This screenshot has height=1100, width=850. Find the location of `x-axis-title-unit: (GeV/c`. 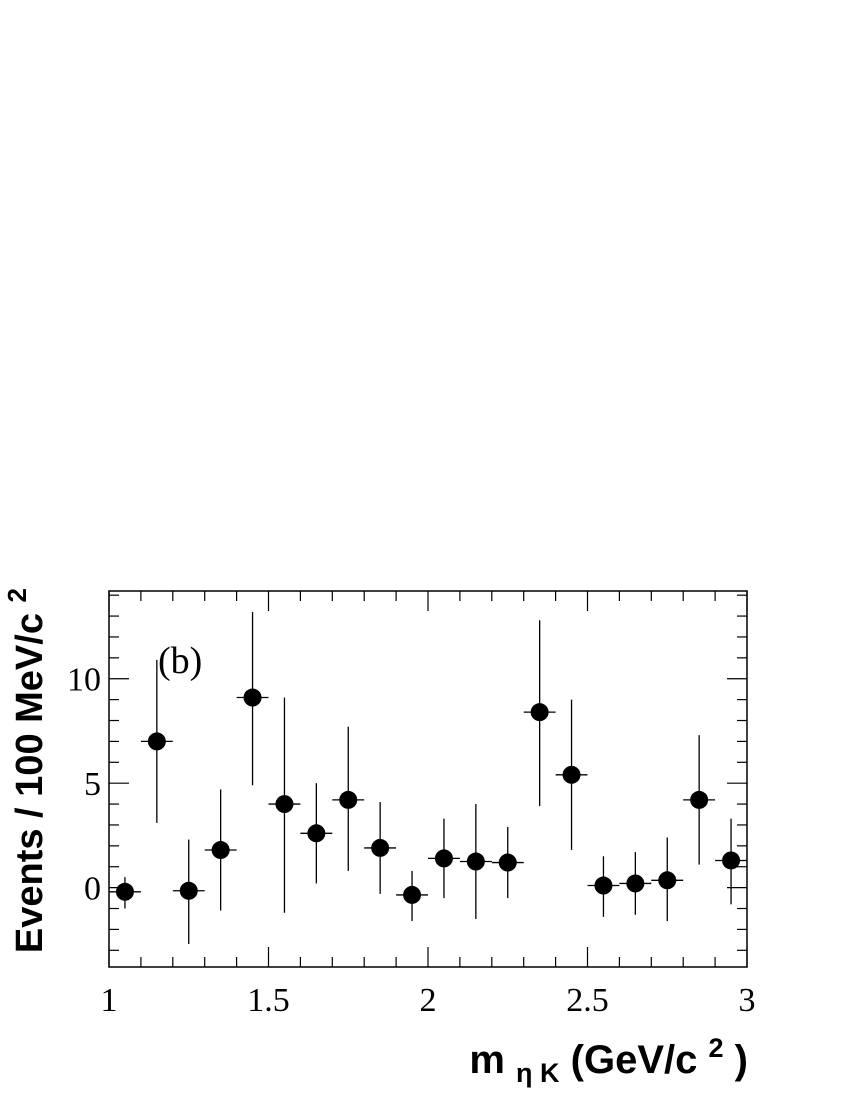

x-axis-title-unit: (GeV/c is located at coordinates (634, 1060).